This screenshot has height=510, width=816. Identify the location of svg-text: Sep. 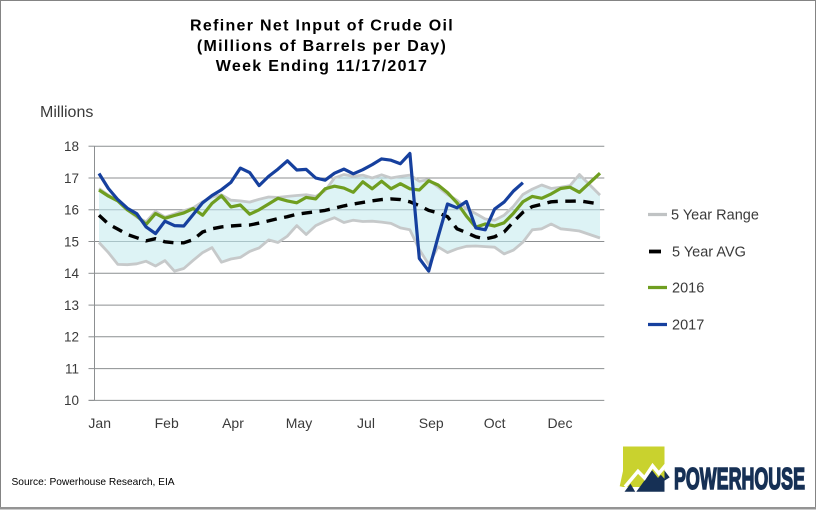
(431, 423).